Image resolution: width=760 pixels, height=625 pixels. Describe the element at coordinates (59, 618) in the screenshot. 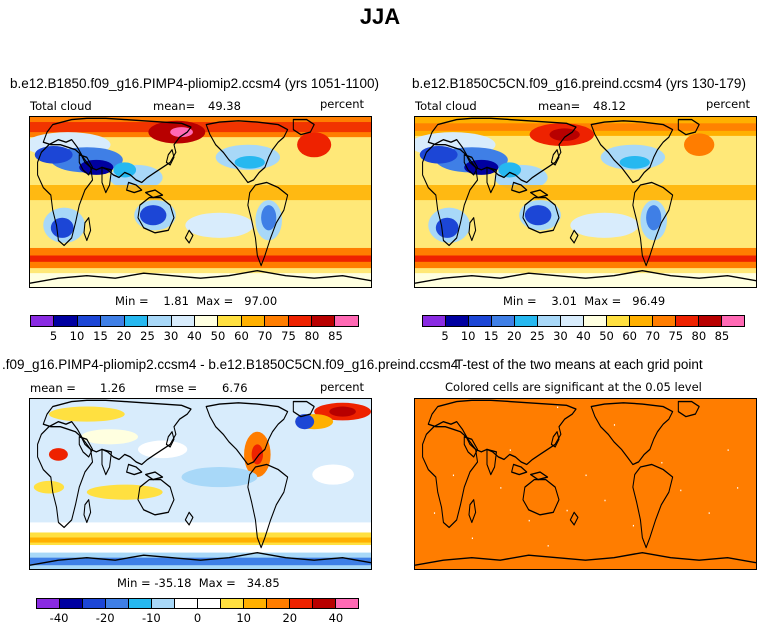

I see `colorbar-tick-label: -40` at that location.